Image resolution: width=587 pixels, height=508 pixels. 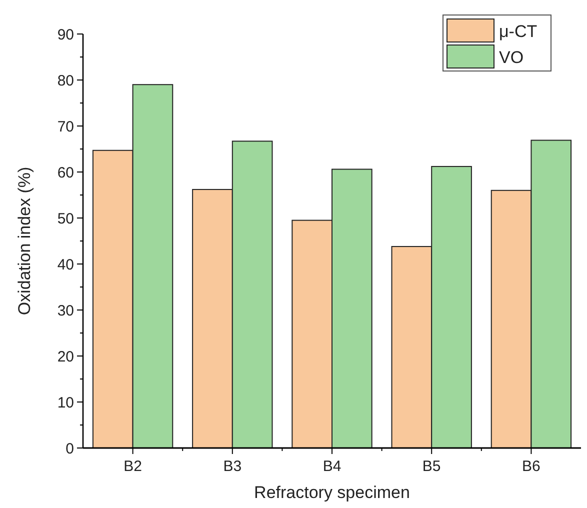 I want to click on y-tick-label: 90, so click(x=65, y=35).